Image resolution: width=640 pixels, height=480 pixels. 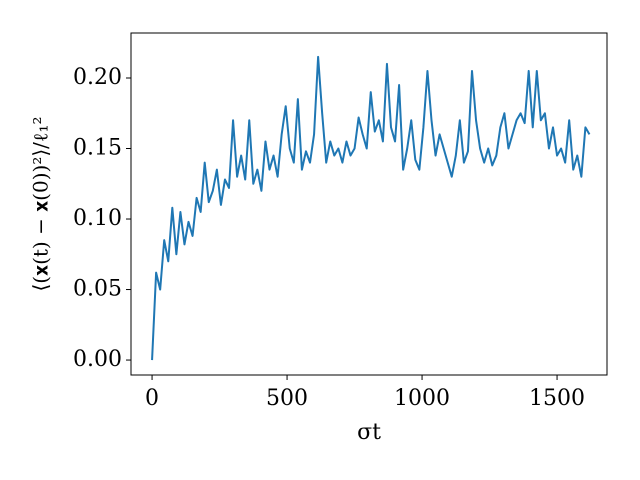 What do you see at coordinates (97, 218) in the screenshot?
I see `y-tick-label: 0.10` at bounding box center [97, 218].